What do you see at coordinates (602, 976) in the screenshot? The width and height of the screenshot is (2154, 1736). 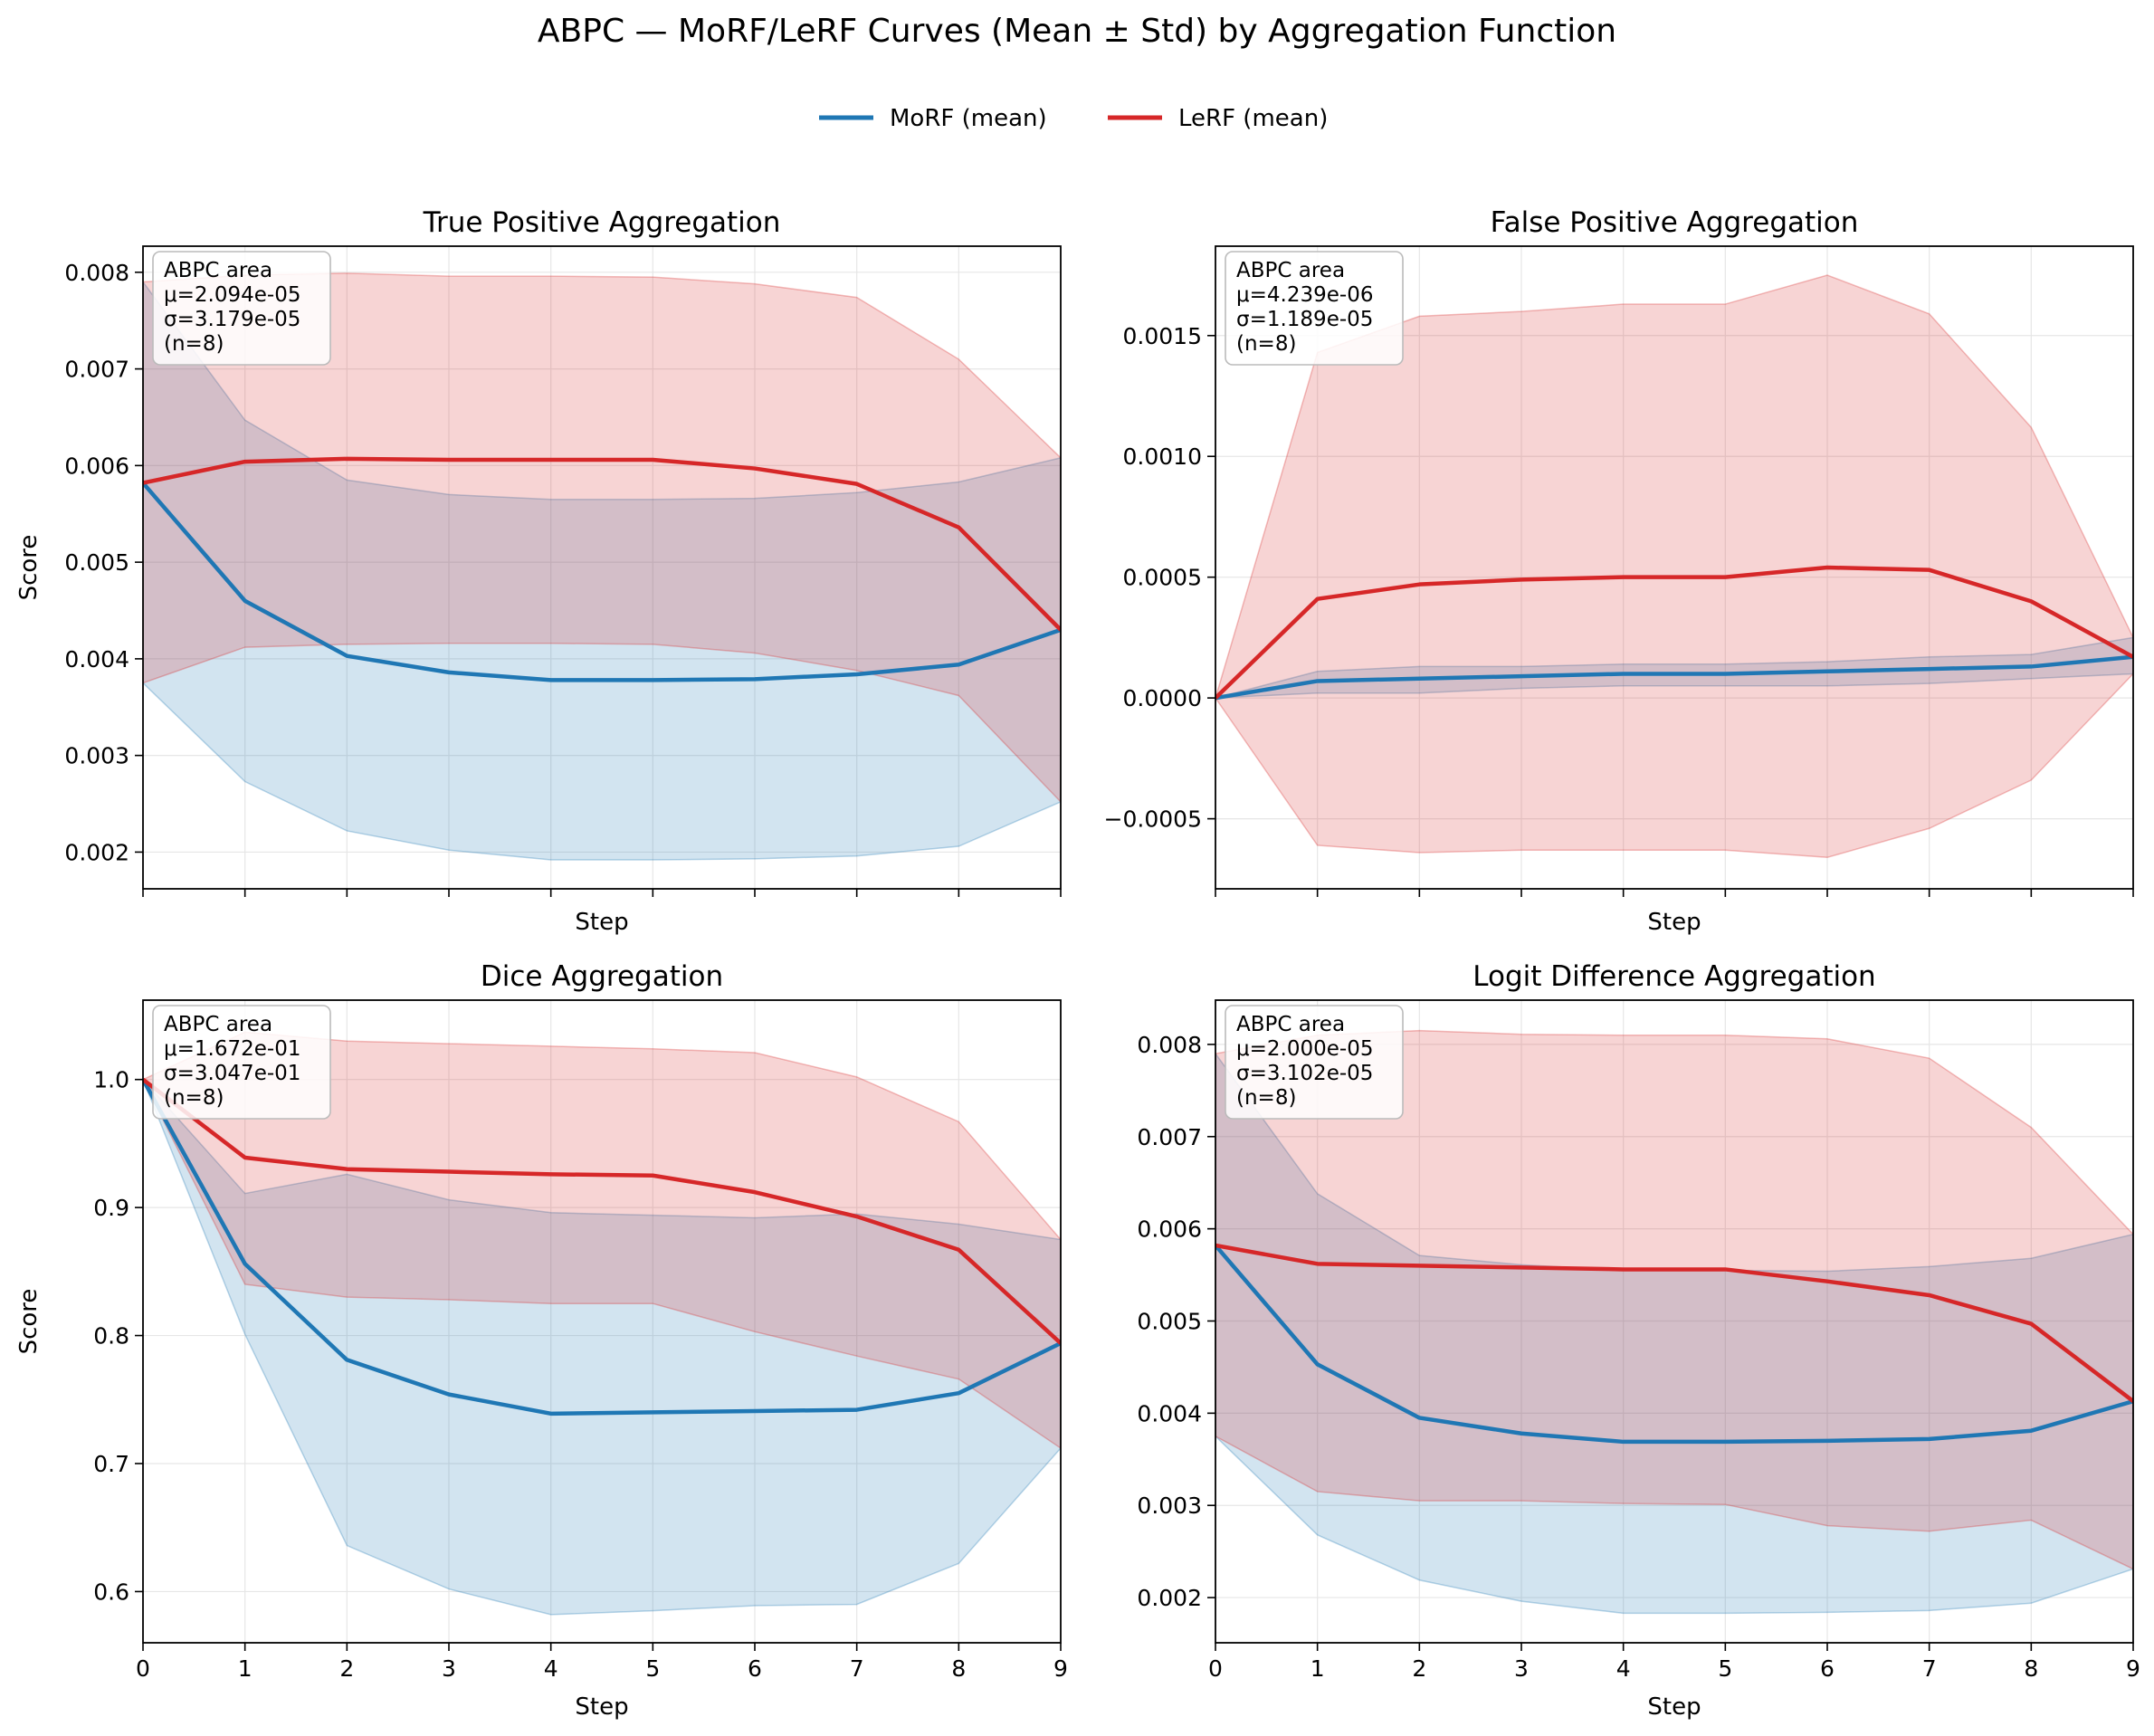 I see `panel-title: Dice Aggregation` at bounding box center [602, 976].